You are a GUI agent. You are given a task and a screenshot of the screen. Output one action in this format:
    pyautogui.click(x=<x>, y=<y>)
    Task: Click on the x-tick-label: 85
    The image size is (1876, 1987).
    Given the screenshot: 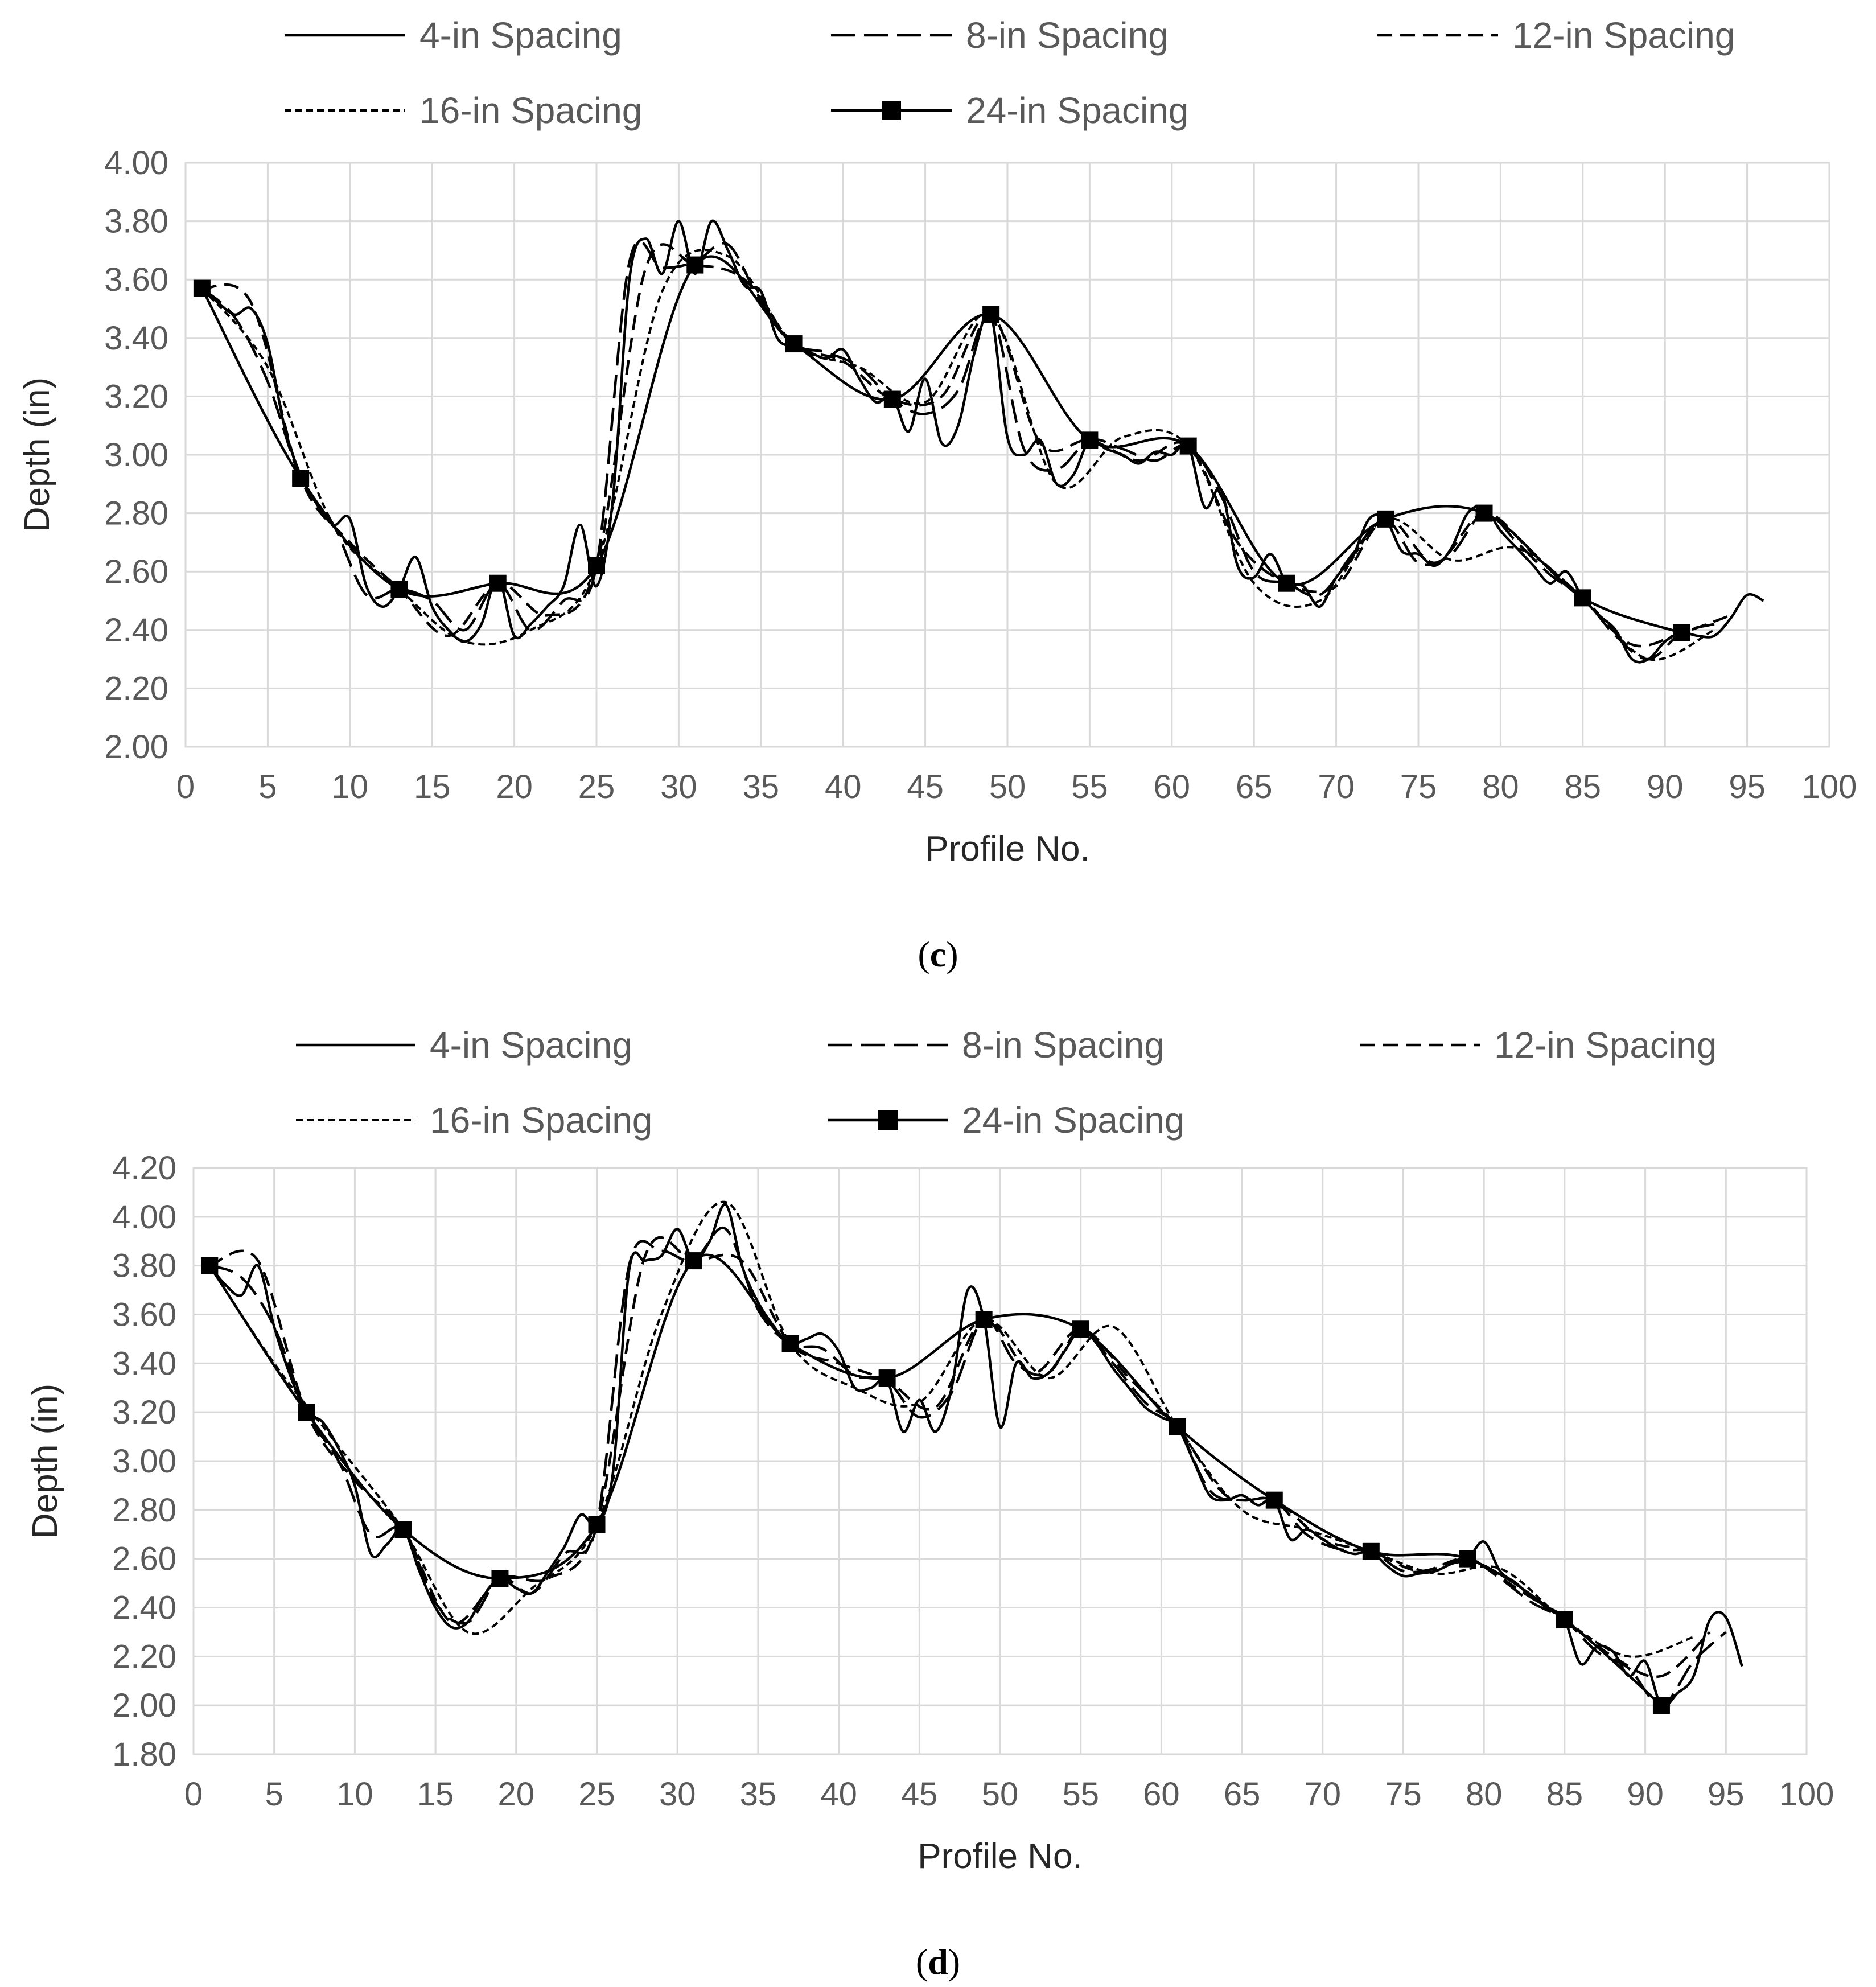 What is the action you would take?
    pyautogui.click(x=1565, y=1794)
    